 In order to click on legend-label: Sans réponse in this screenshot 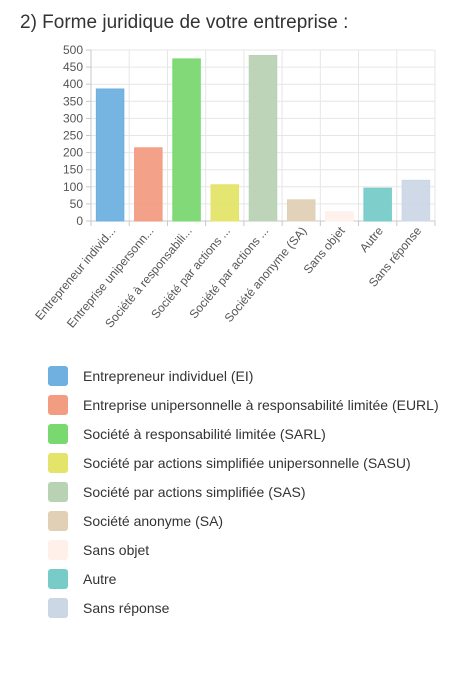, I will do `click(126, 608)`.